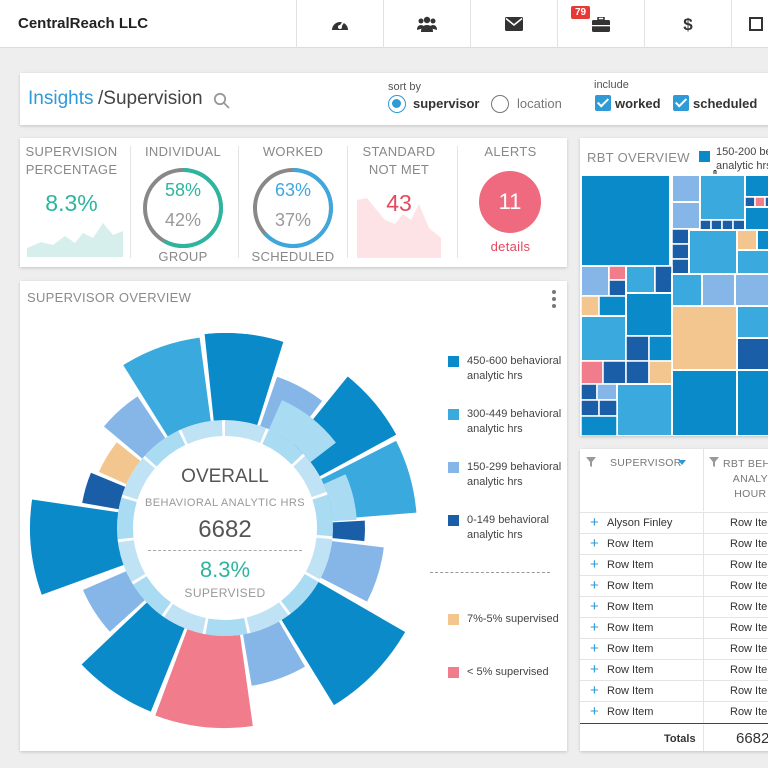 Image resolution: width=768 pixels, height=768 pixels. I want to click on kpi-individual-title: INDIVIDUAL, so click(183, 151).